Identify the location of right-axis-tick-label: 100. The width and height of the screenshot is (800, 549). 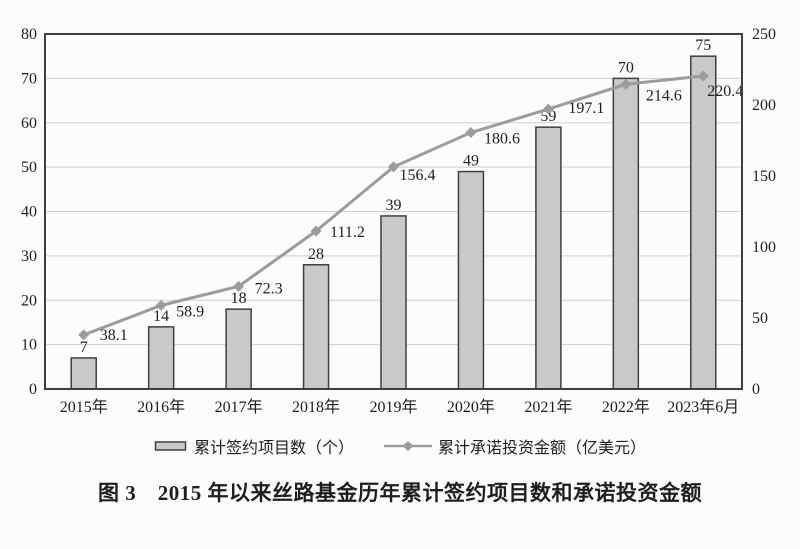
(764, 247).